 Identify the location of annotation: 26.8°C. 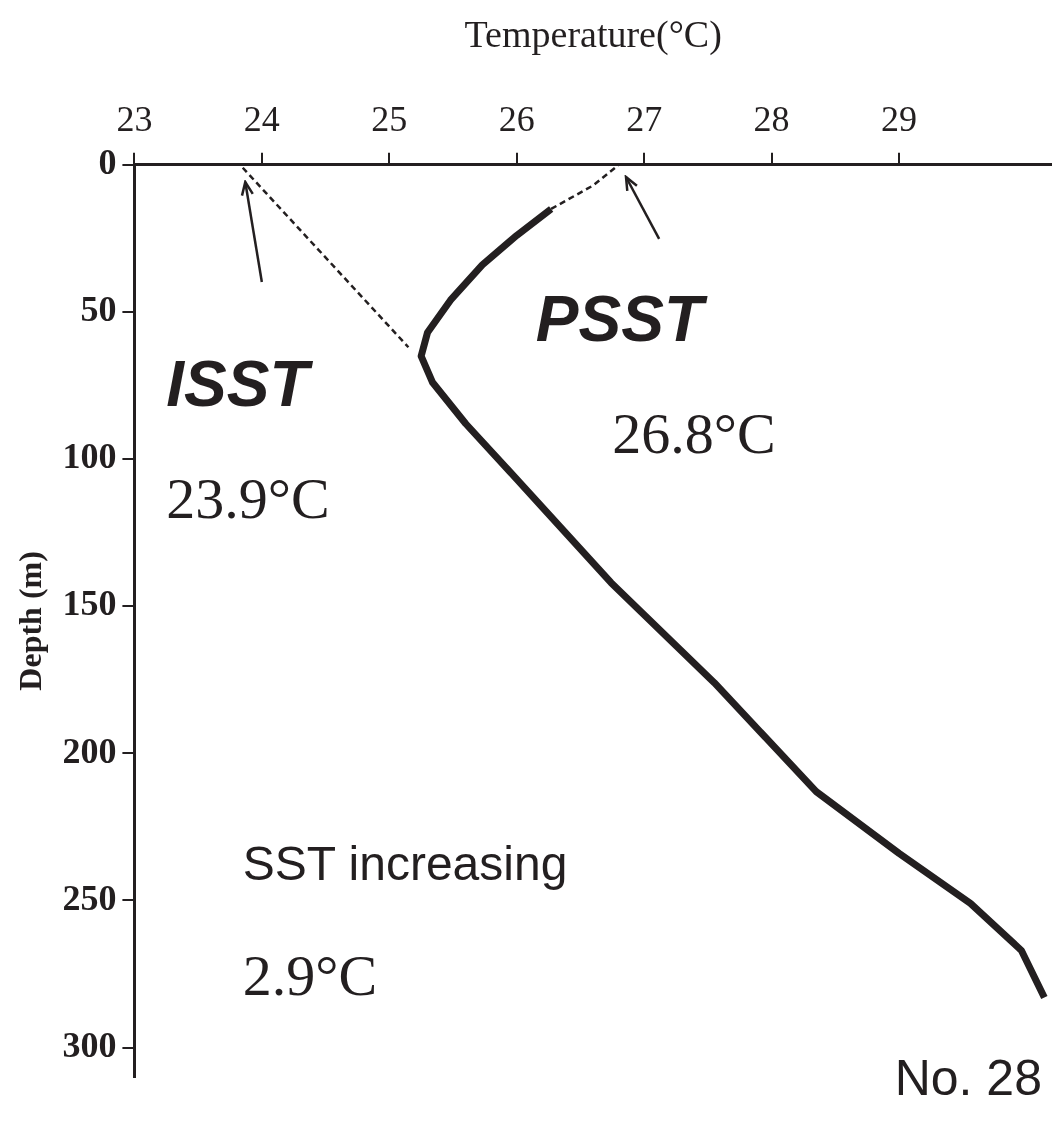
(694, 434).